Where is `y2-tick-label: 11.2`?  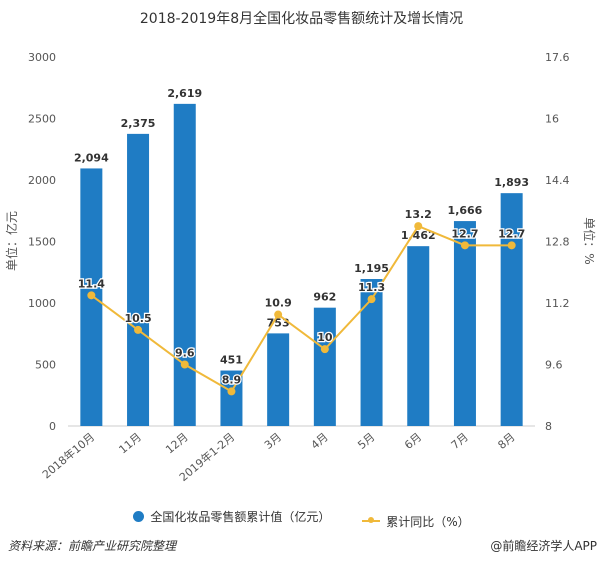
y2-tick-label: 11.2 is located at coordinates (557, 303).